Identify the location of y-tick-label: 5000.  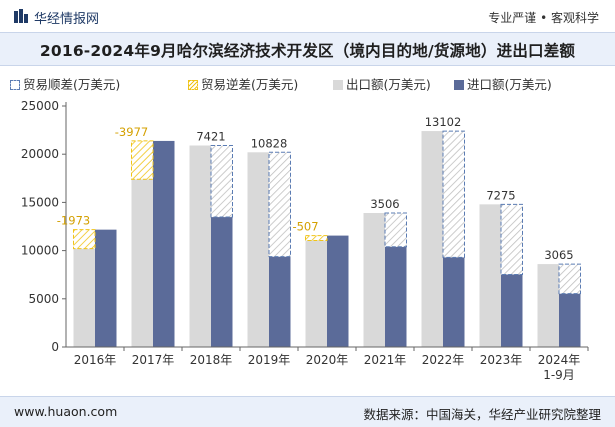
(43, 299).